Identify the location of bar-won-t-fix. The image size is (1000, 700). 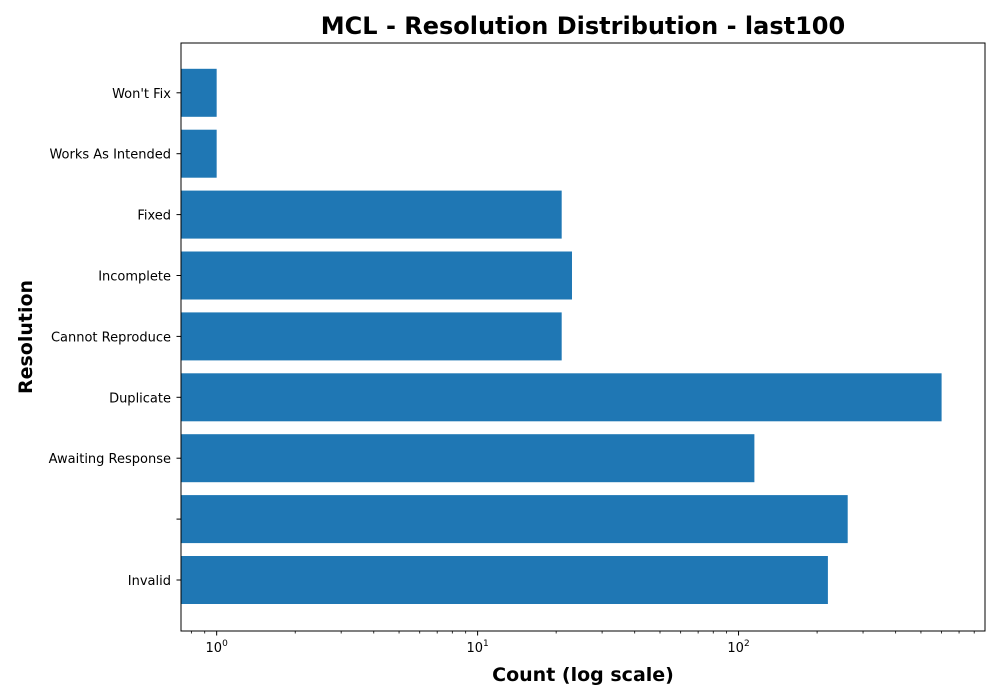
(199, 92).